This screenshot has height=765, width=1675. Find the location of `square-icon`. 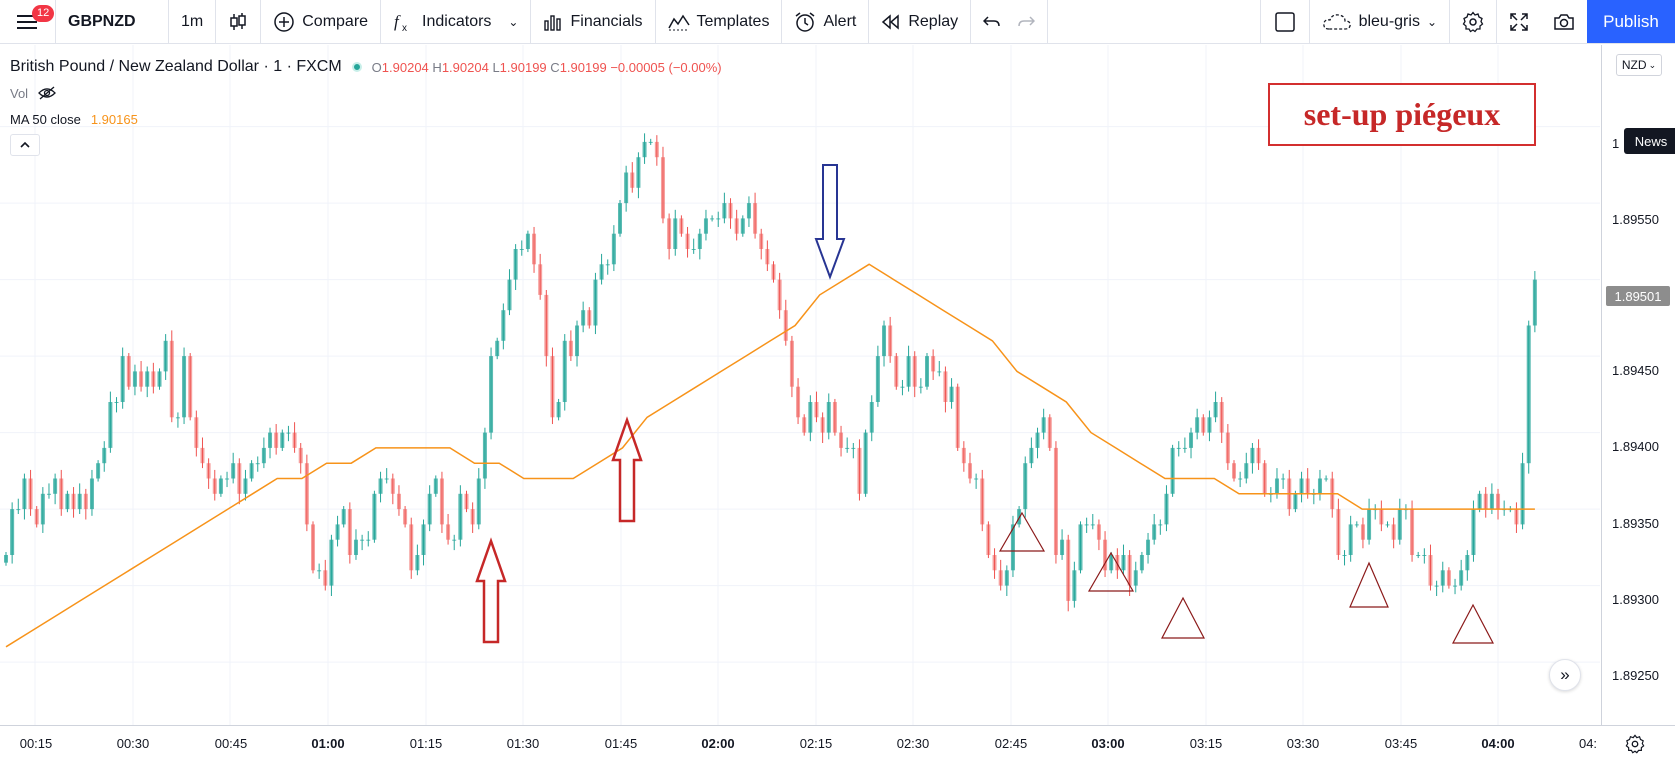

square-icon is located at coordinates (1284, 21).